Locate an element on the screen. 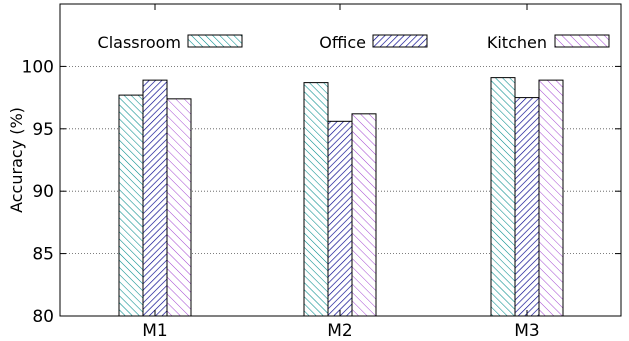  bar-classroom-m1 is located at coordinates (131, 205).